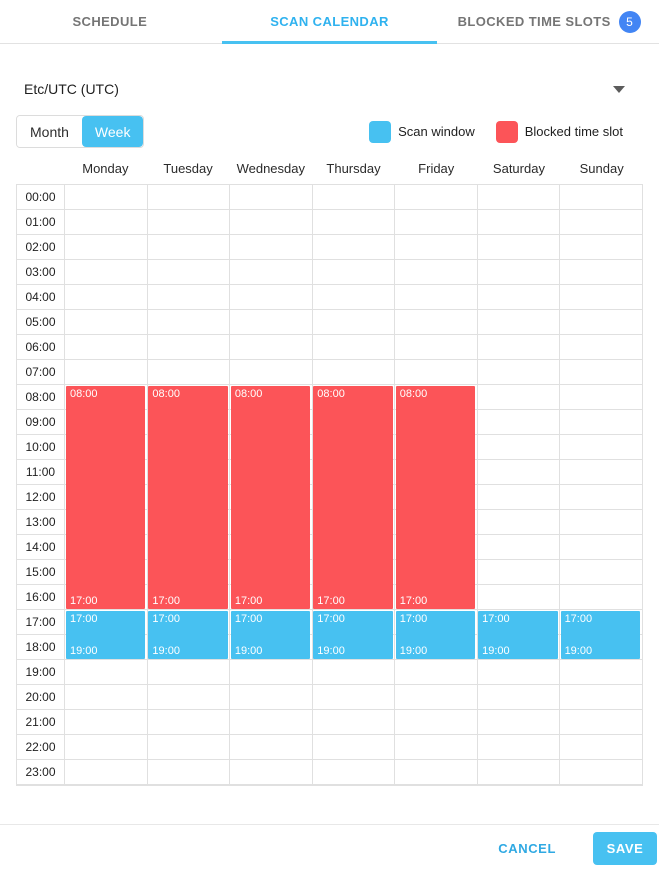 The image size is (659, 872). What do you see at coordinates (324, 89) in the screenshot?
I see `timezone-select: Etc/UTC (UTC)` at bounding box center [324, 89].